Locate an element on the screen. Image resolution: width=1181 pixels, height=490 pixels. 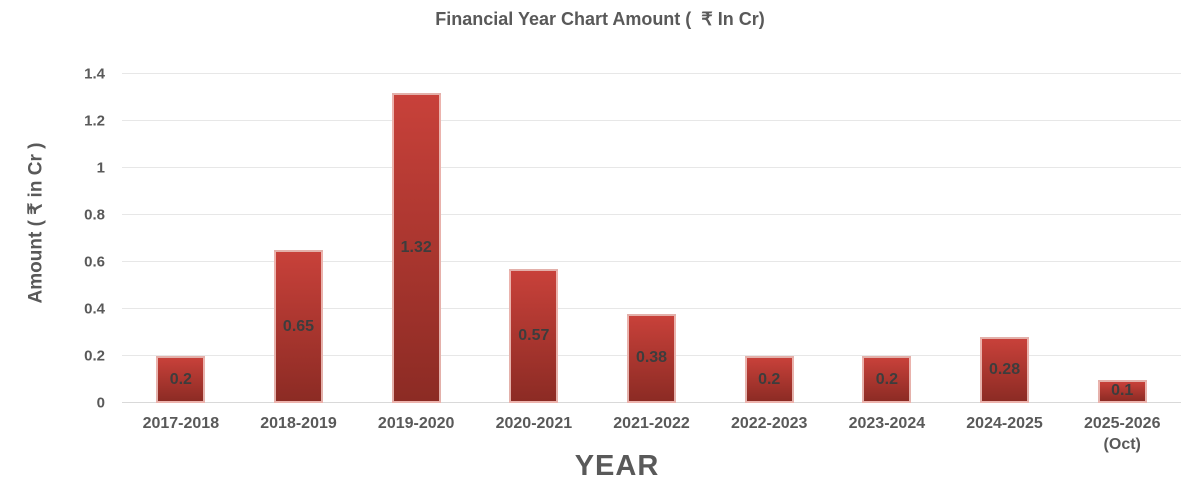
bar-value-label: 1.32 is located at coordinates (416, 247).